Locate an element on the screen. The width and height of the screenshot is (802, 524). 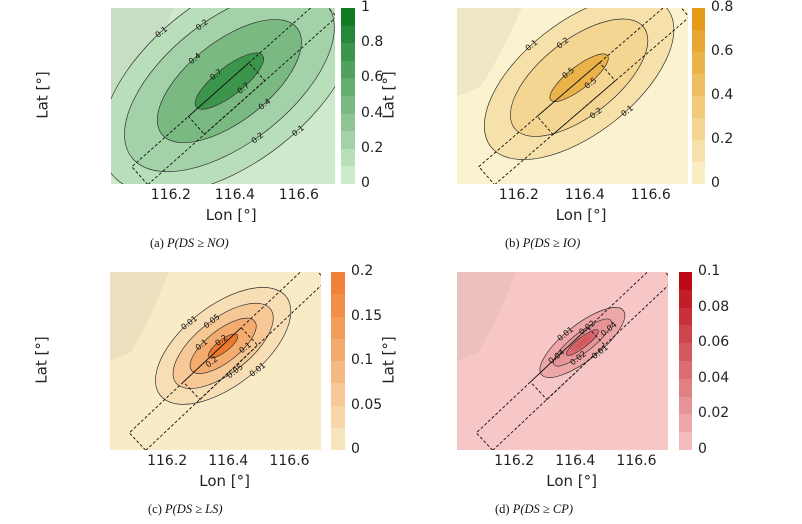
terrain-shading is located at coordinates (487, 316).